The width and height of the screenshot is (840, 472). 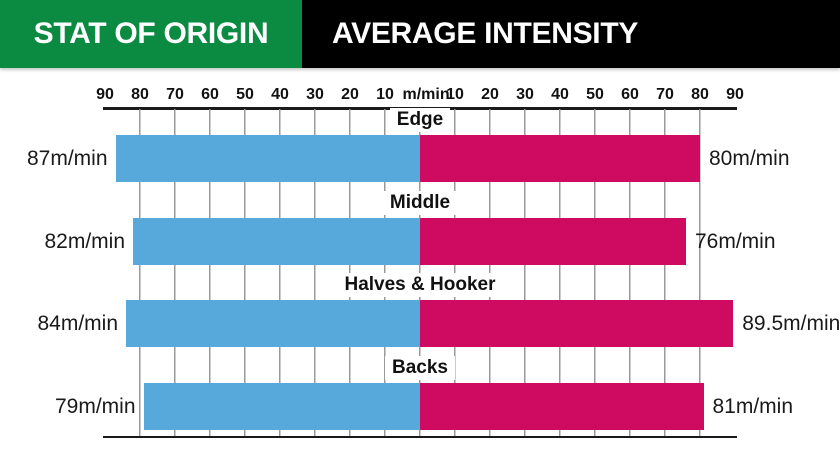 I want to click on title-bar: AVERAGE INTENSITY, so click(x=571, y=34).